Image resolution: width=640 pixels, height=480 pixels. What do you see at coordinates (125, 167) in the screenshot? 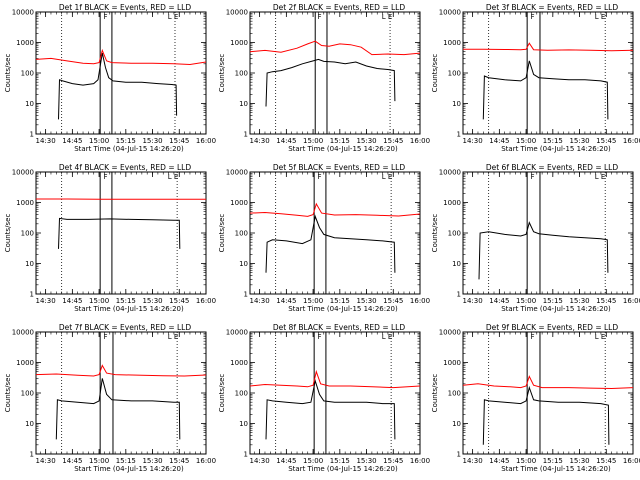
I see `panel-title: Det 4f BLACK = Events, RED = LLD` at bounding box center [125, 167].